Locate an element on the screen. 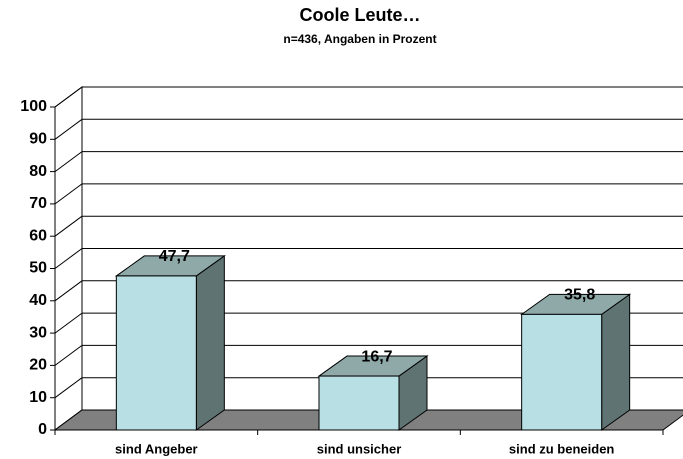 This screenshot has height=459, width=683. x-tick-label: sind zu beneiden is located at coordinates (562, 448).